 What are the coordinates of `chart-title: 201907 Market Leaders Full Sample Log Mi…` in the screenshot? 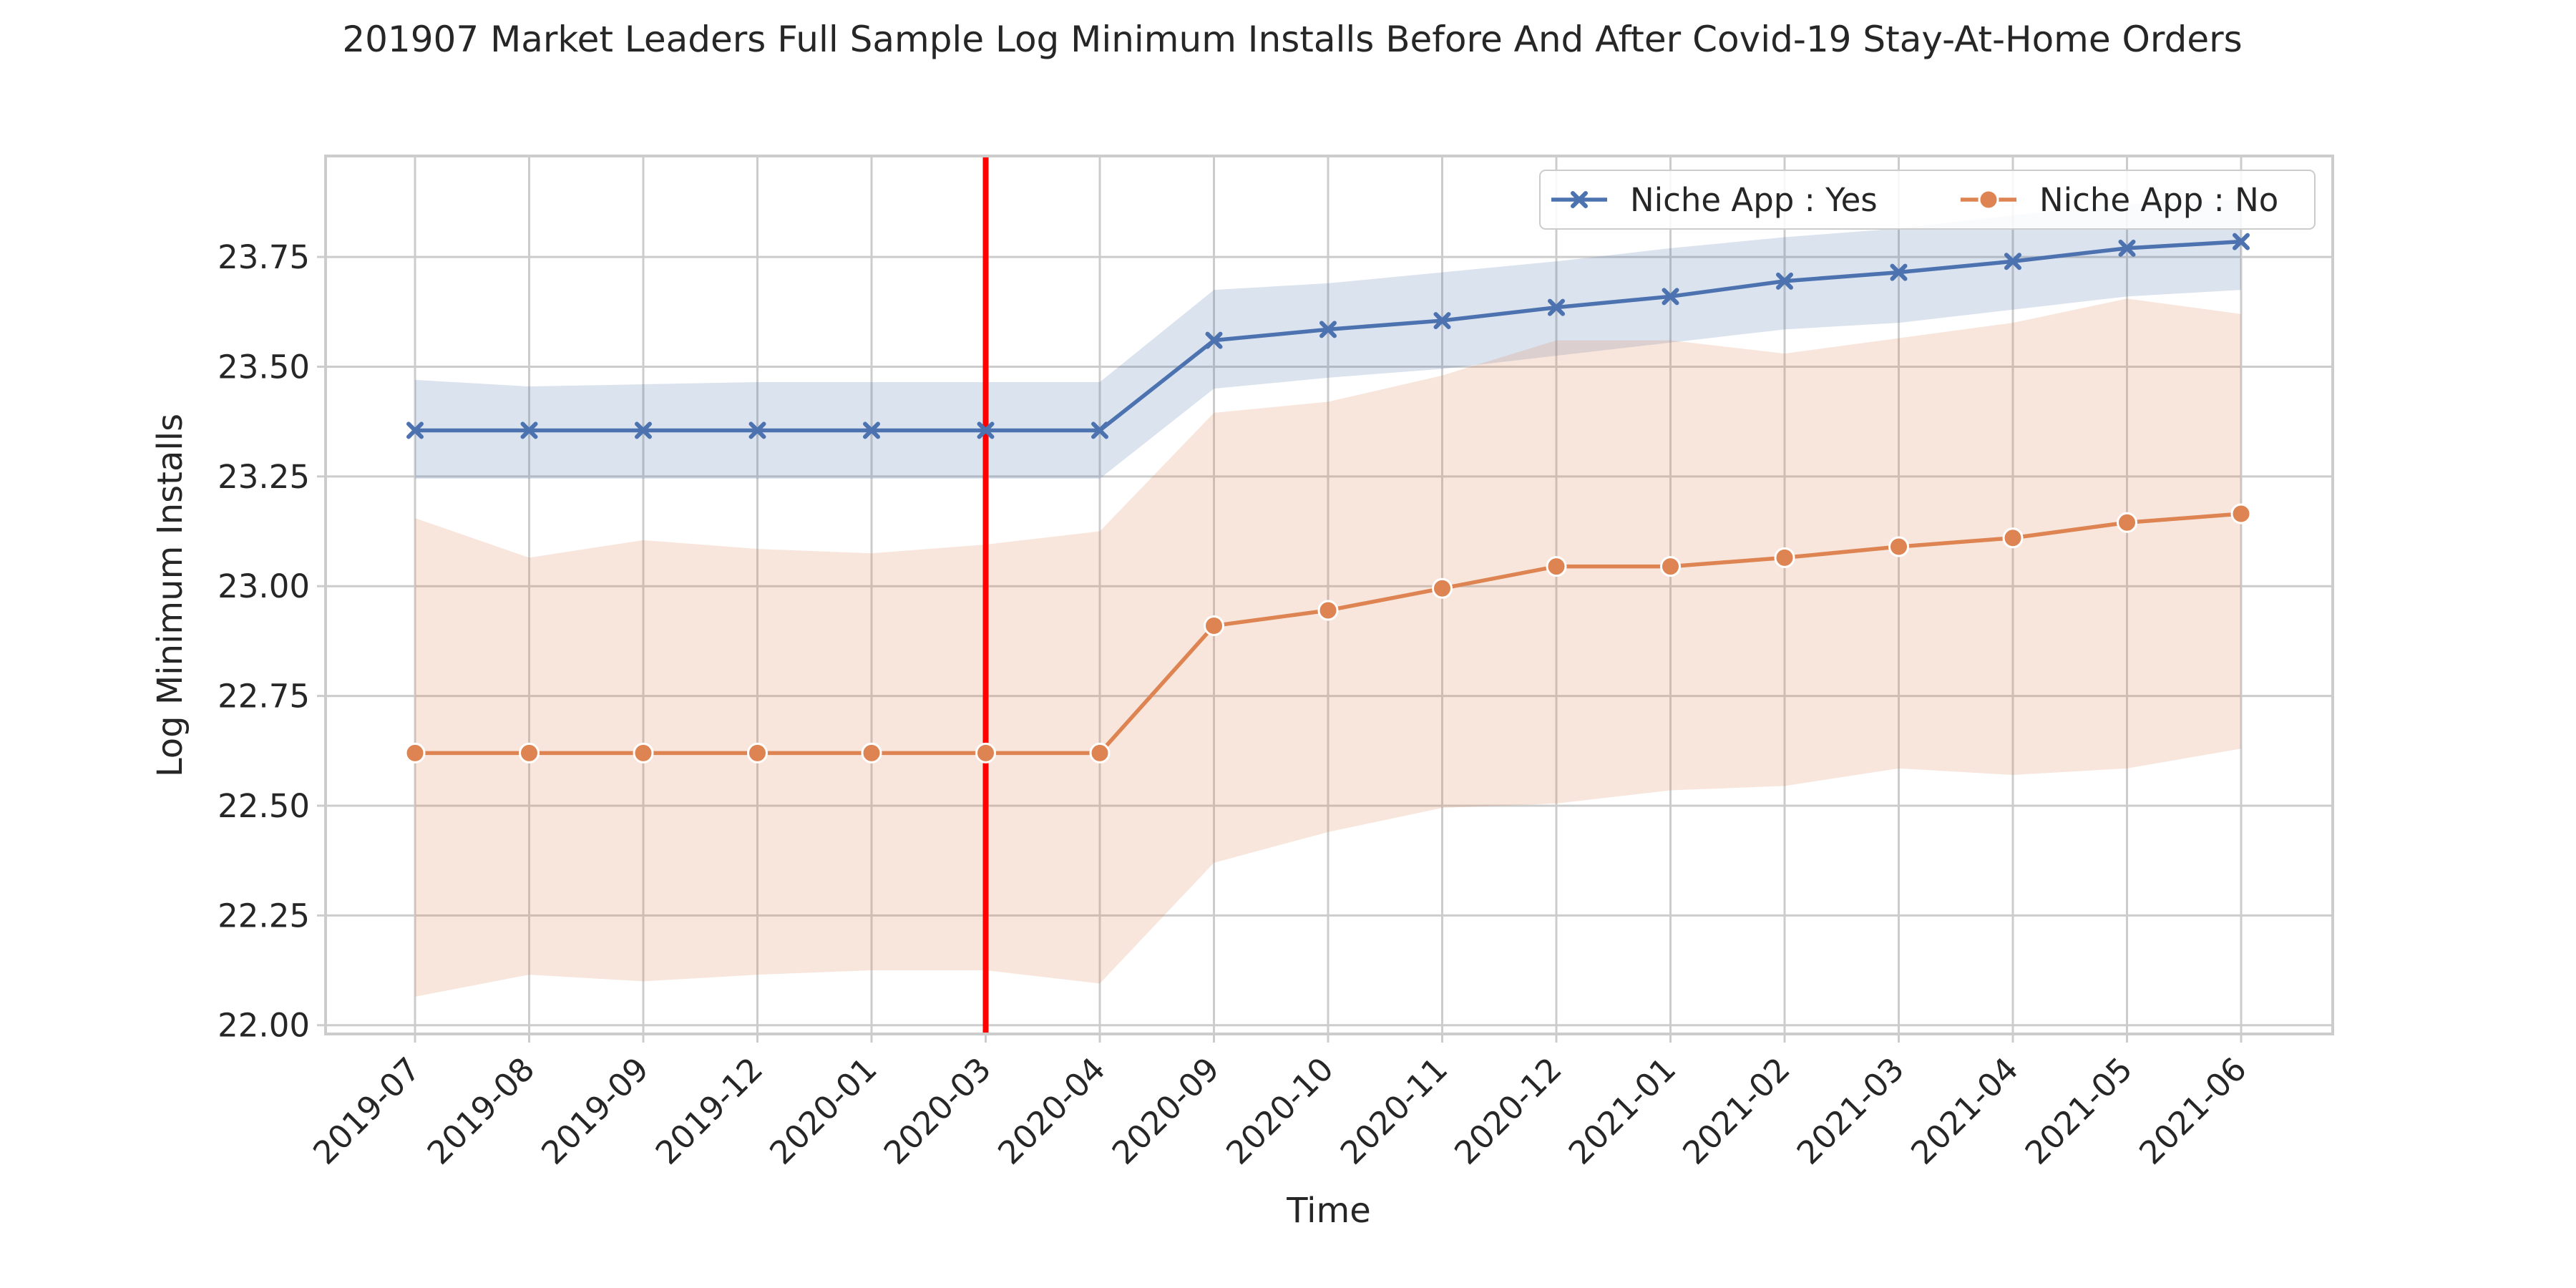 It's located at (1292, 39).